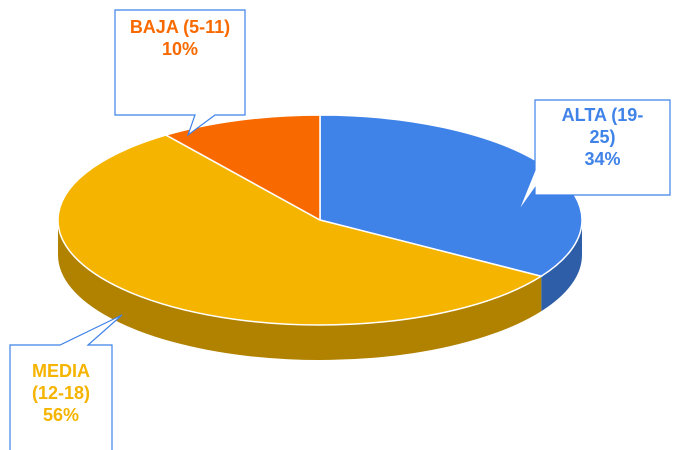 The height and width of the screenshot is (450, 675). Describe the element at coordinates (61, 382) in the screenshot. I see `category-label: MEDIA (12-18)` at that location.